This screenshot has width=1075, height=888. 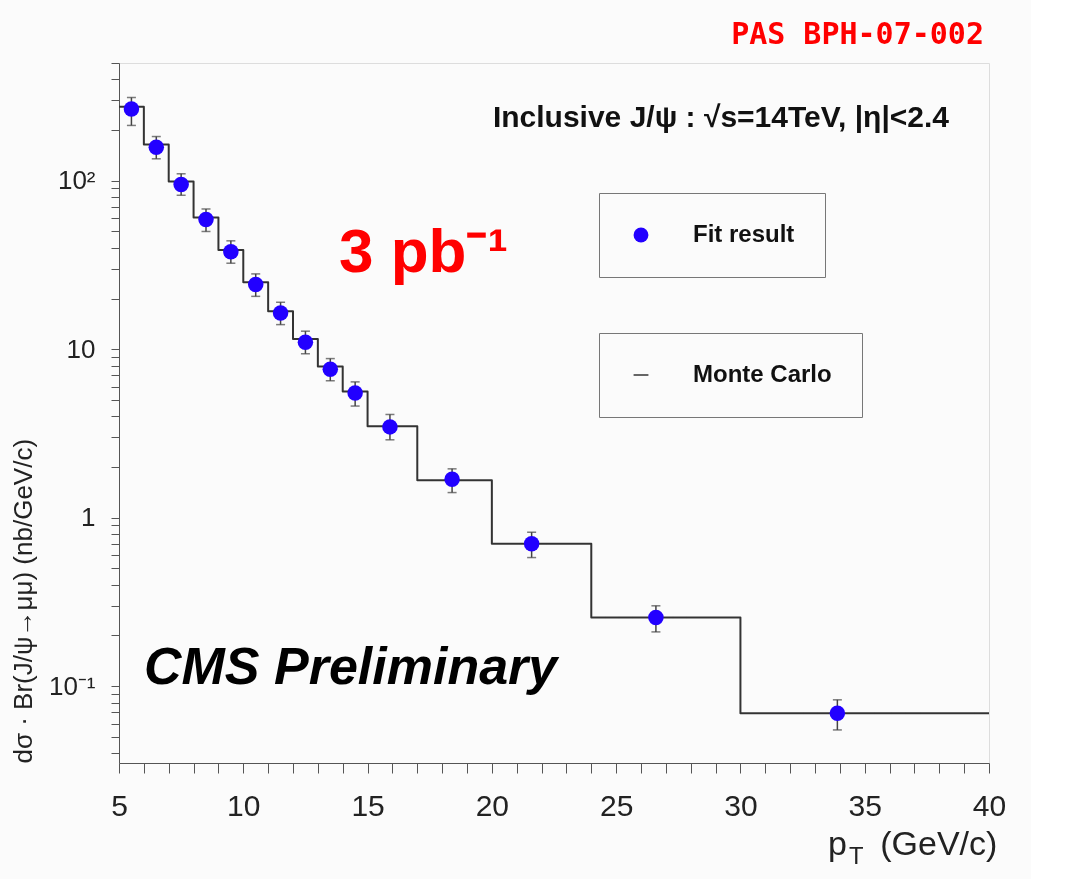 I want to click on y-tick-label: 10⁻¹, so click(x=72, y=685).